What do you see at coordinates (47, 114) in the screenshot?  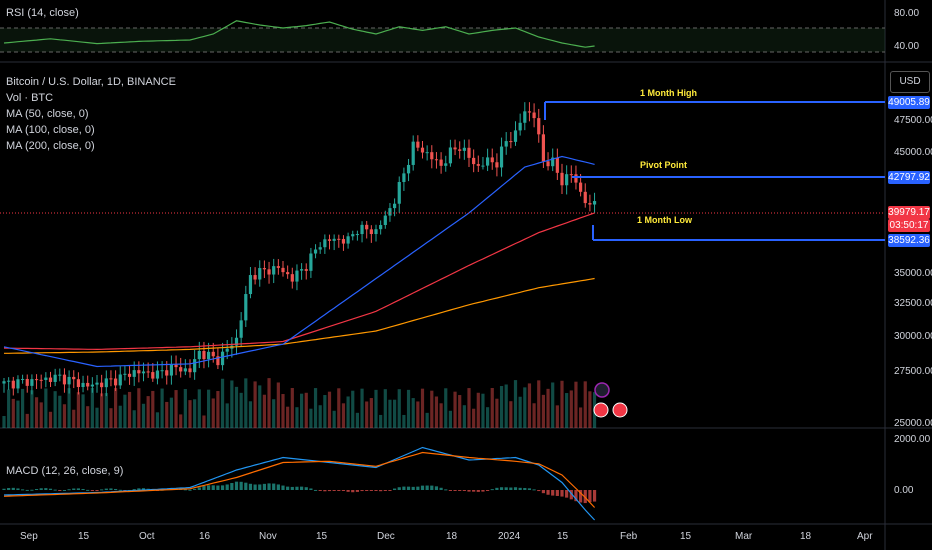 I see `ma50-label: MA (50, close, 0)` at bounding box center [47, 114].